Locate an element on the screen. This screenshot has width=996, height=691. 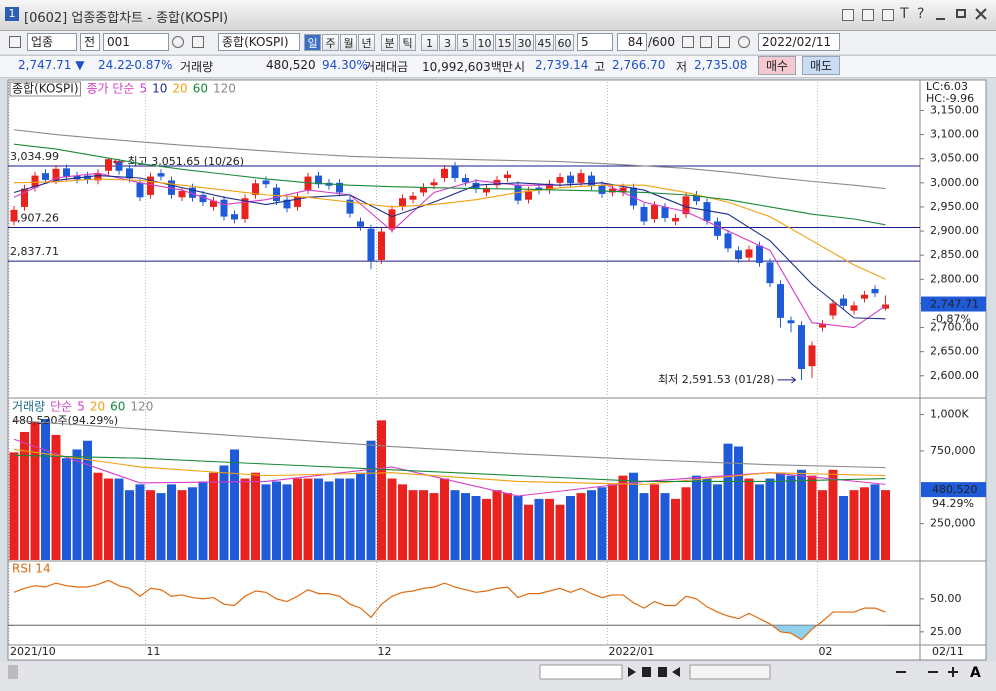
buy-button: 매수 is located at coordinates (777, 65).